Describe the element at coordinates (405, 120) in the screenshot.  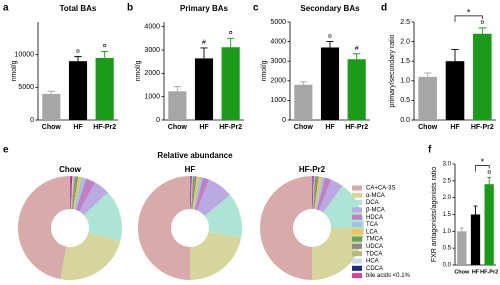
I see `y-tick-label: 0.0` at that location.